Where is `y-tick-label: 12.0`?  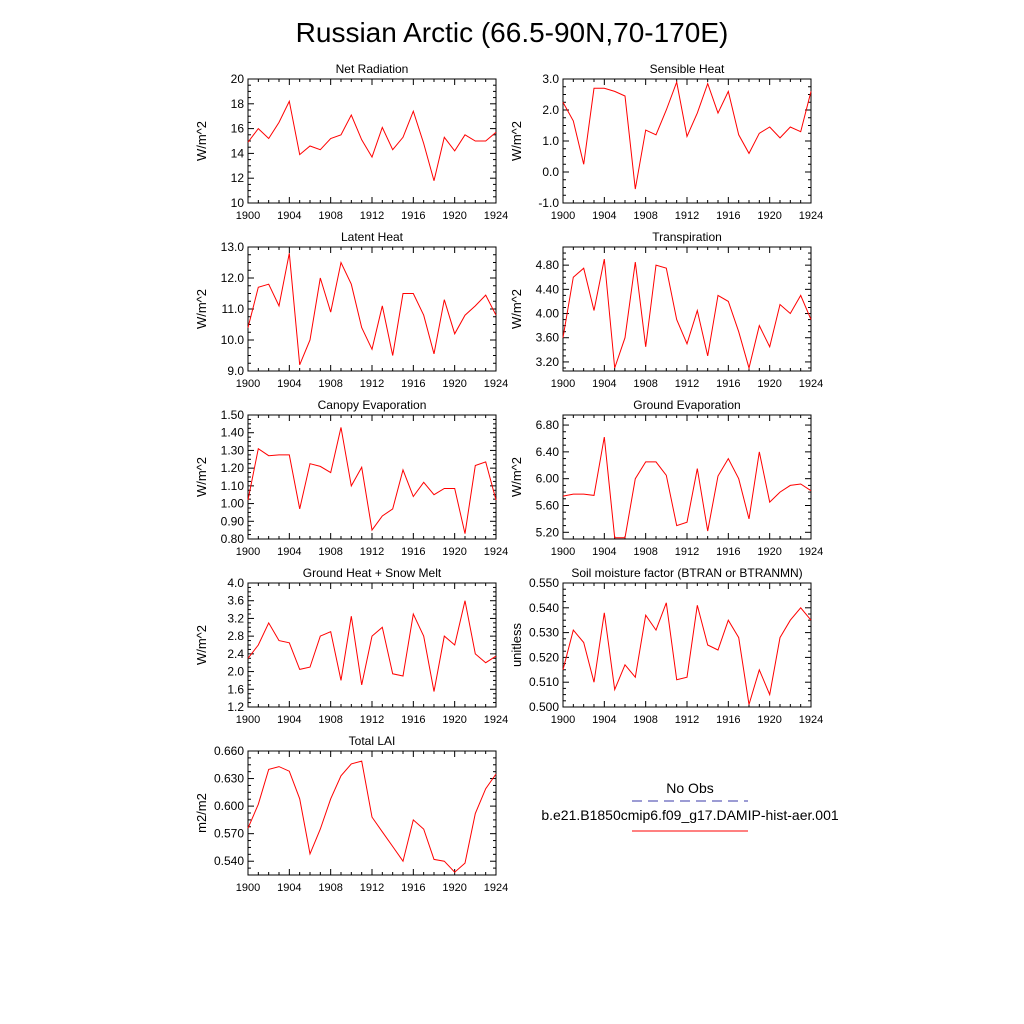
y-tick-label: 12.0 is located at coordinates (233, 278).